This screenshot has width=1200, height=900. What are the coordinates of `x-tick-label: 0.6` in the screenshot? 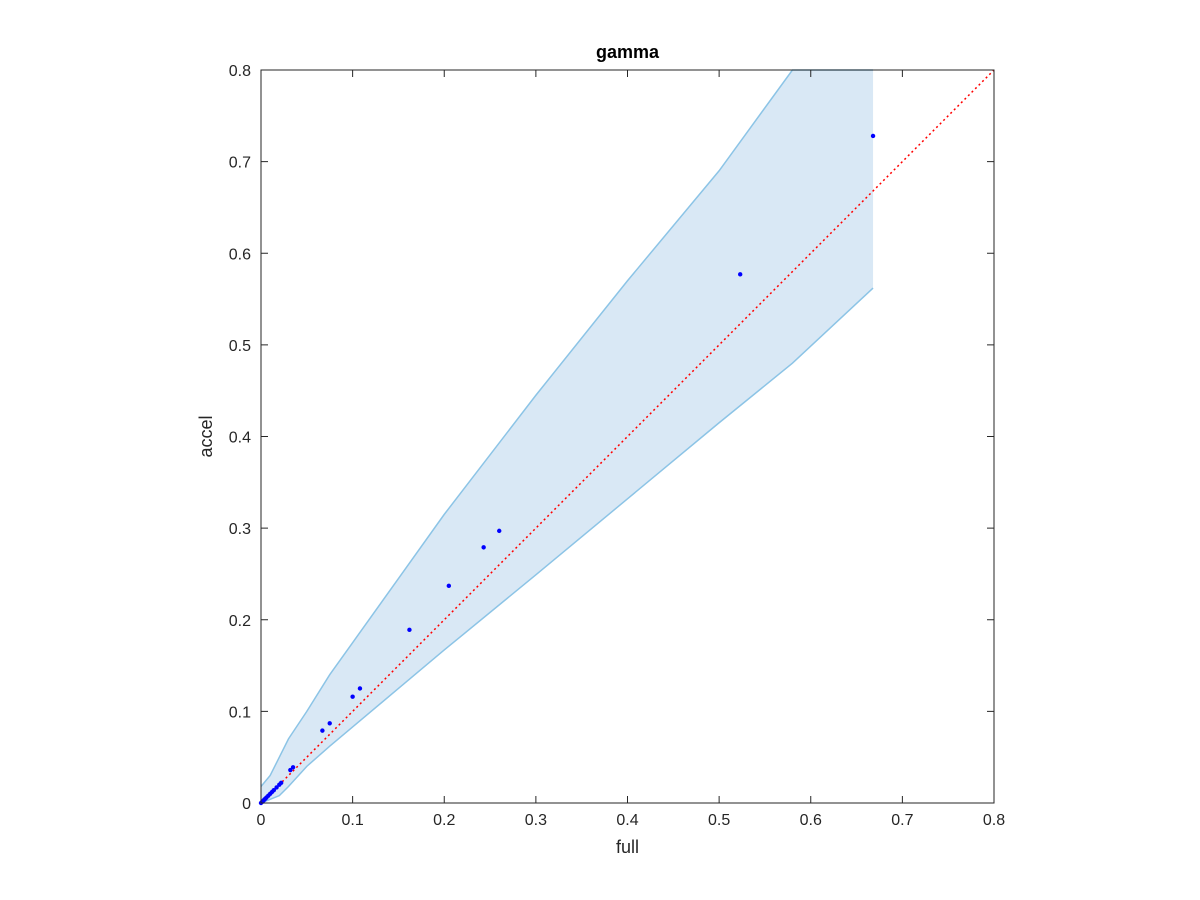 It's located at (811, 820).